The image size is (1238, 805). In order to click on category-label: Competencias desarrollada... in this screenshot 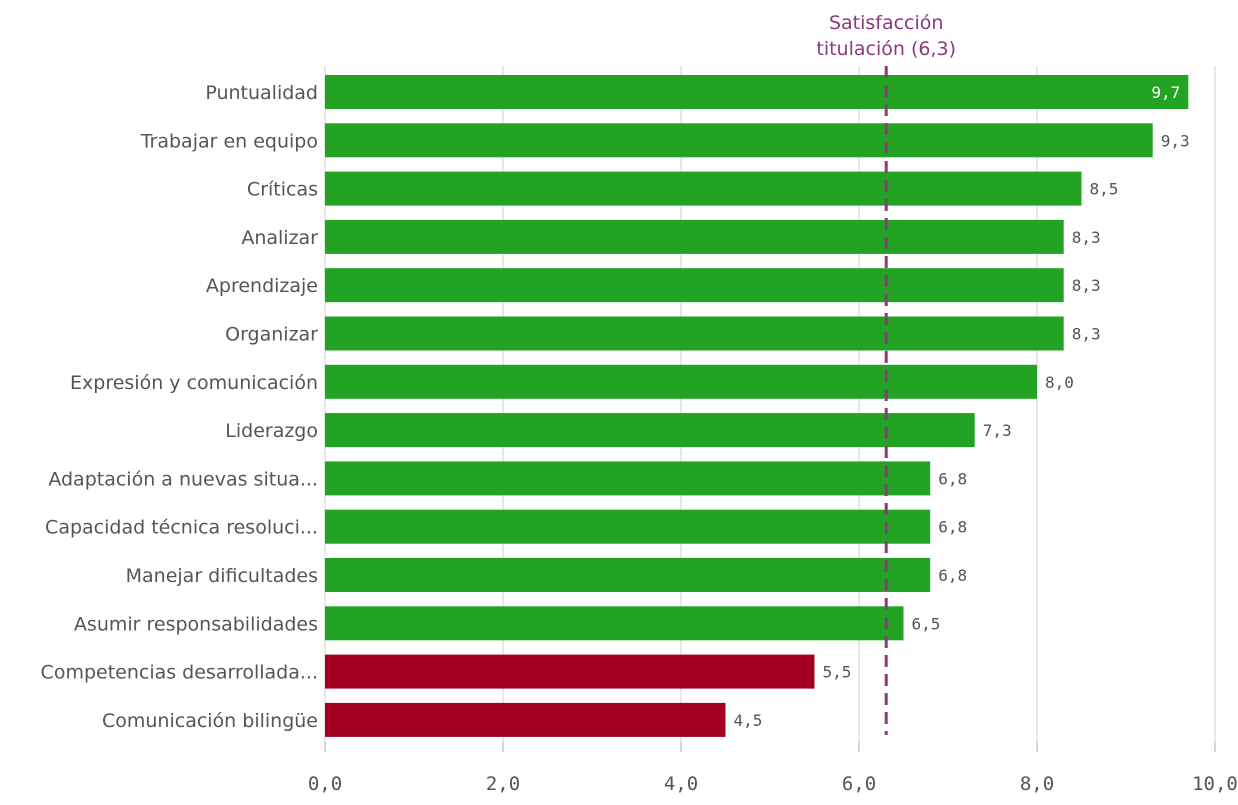, I will do `click(179, 673)`.